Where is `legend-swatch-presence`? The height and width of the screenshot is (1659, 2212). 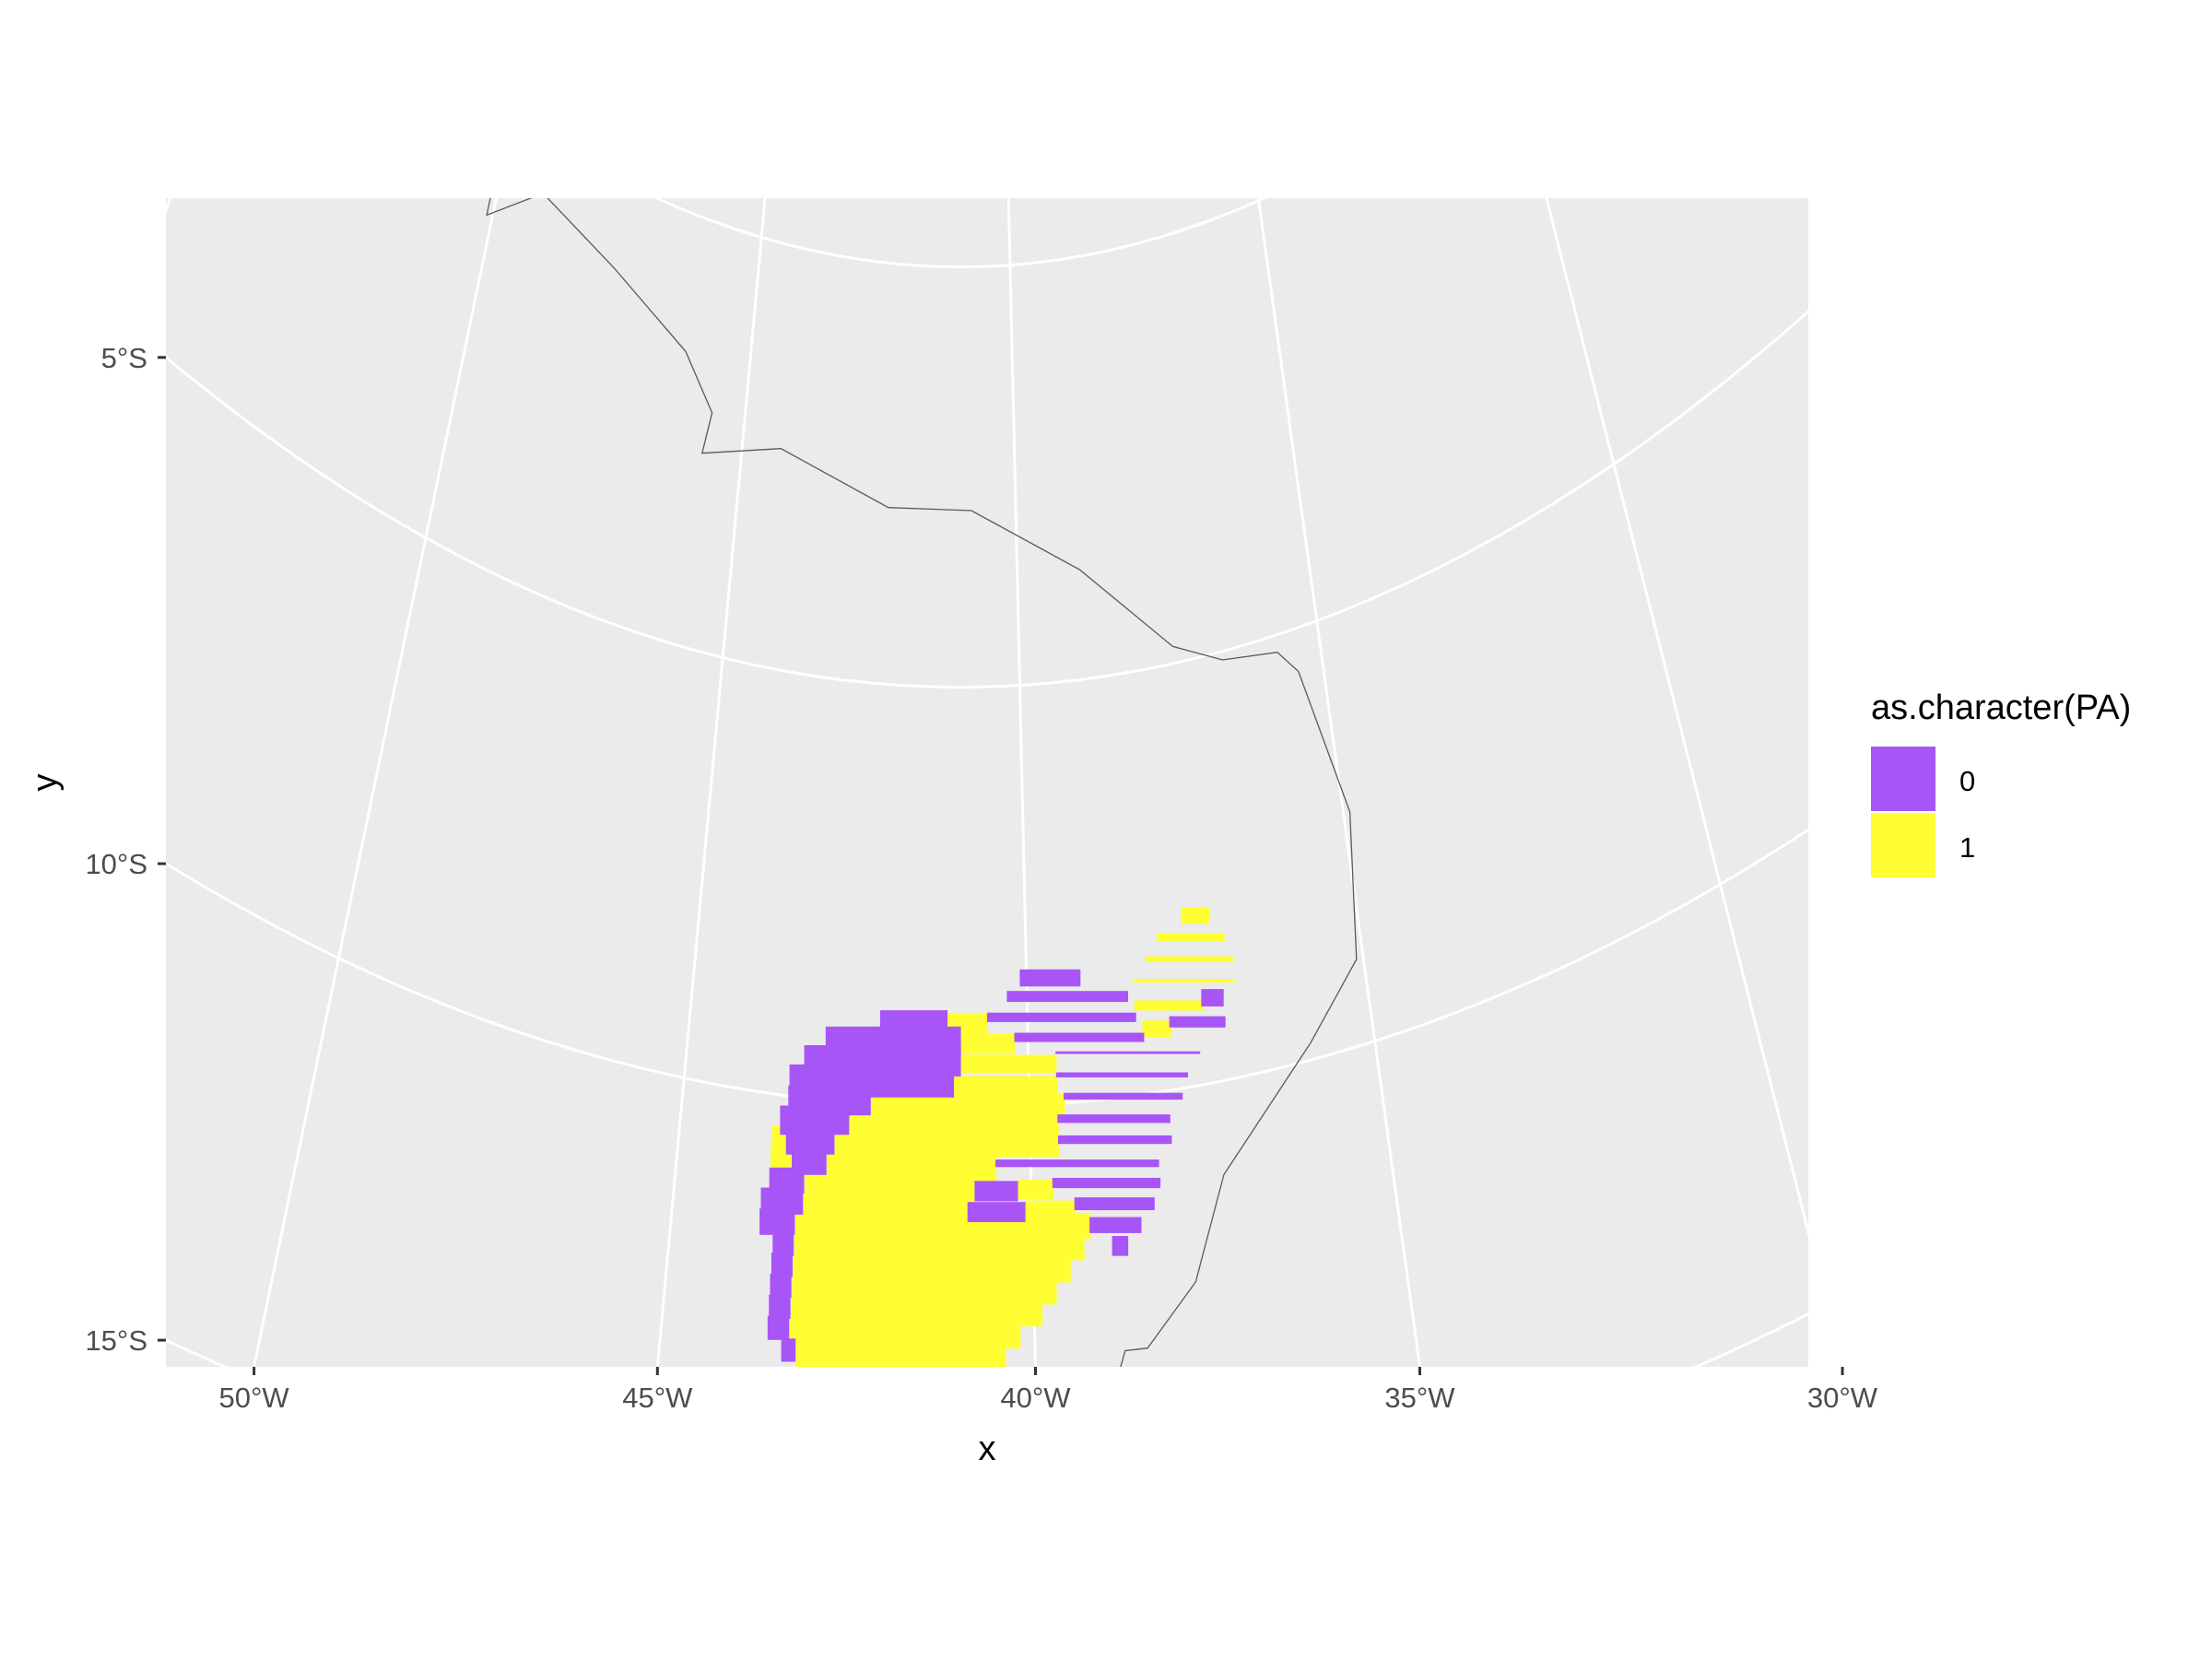 legend-swatch-presence is located at coordinates (1903, 845).